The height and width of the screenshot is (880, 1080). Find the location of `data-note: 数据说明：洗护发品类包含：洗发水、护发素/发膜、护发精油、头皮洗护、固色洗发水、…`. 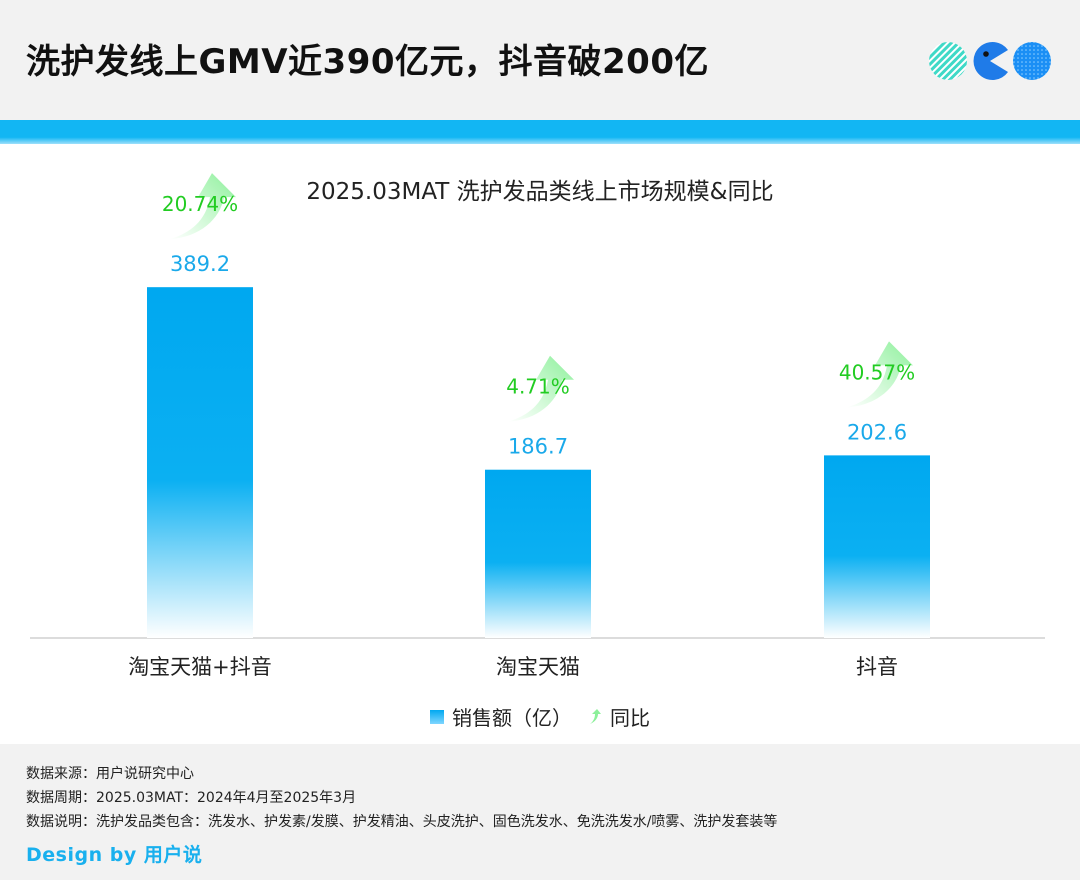

data-note: 数据说明：洗护发品类包含：洗发水、护发素/发膜、护发精油、头皮洗护、固色洗发水、… is located at coordinates (402, 822).